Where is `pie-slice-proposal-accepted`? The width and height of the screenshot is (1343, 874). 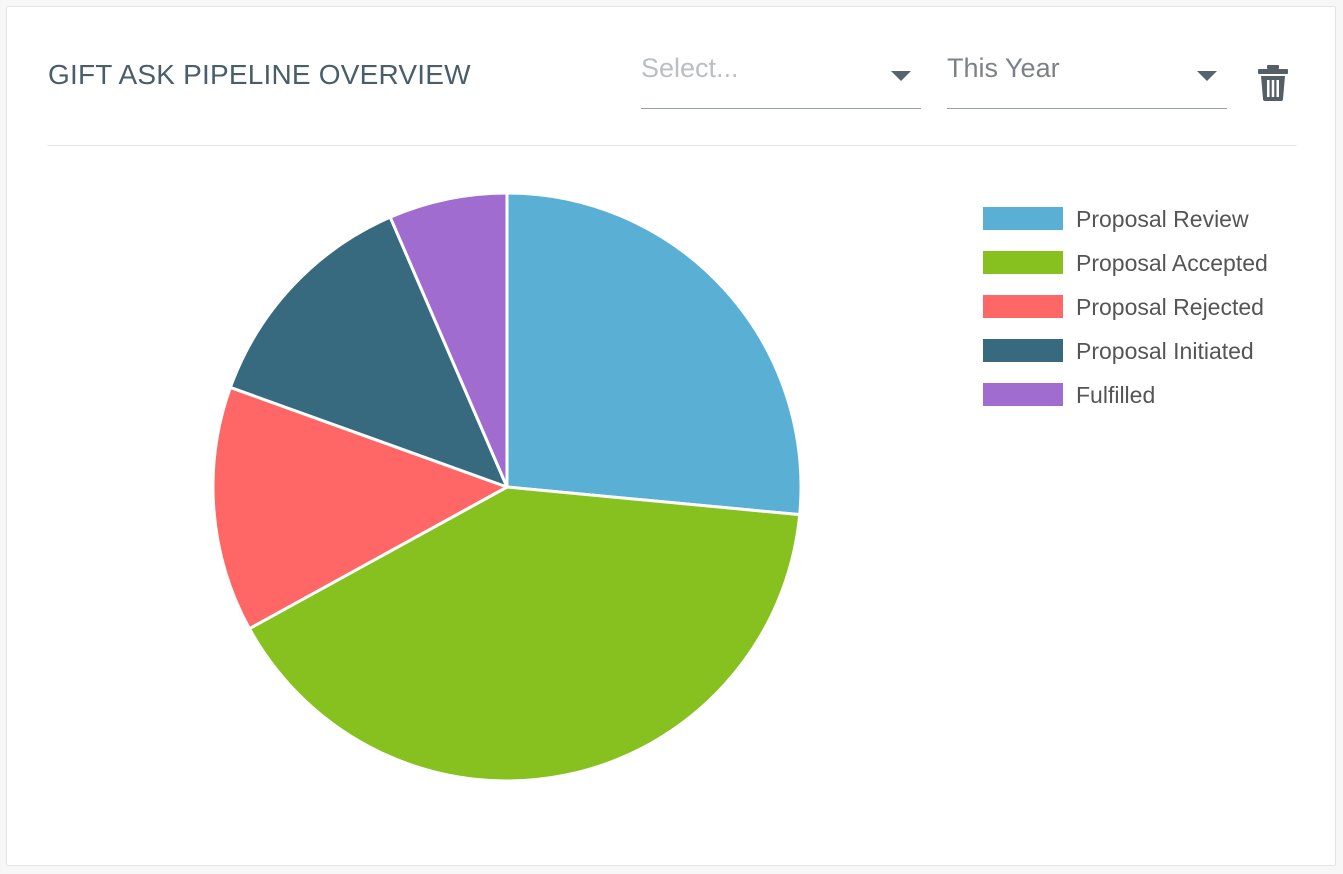 pie-slice-proposal-accepted is located at coordinates (524, 634).